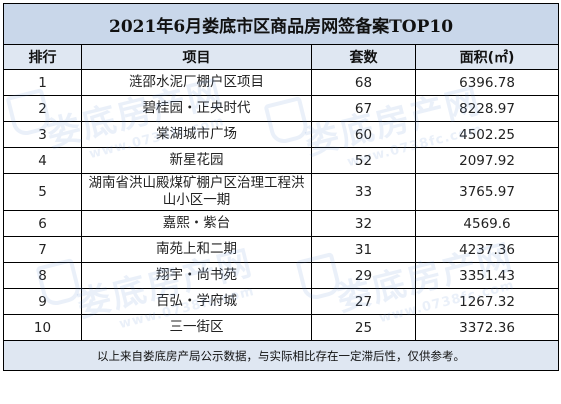 The width and height of the screenshot is (561, 404). I want to click on area-cell: 4502.25, so click(487, 134).